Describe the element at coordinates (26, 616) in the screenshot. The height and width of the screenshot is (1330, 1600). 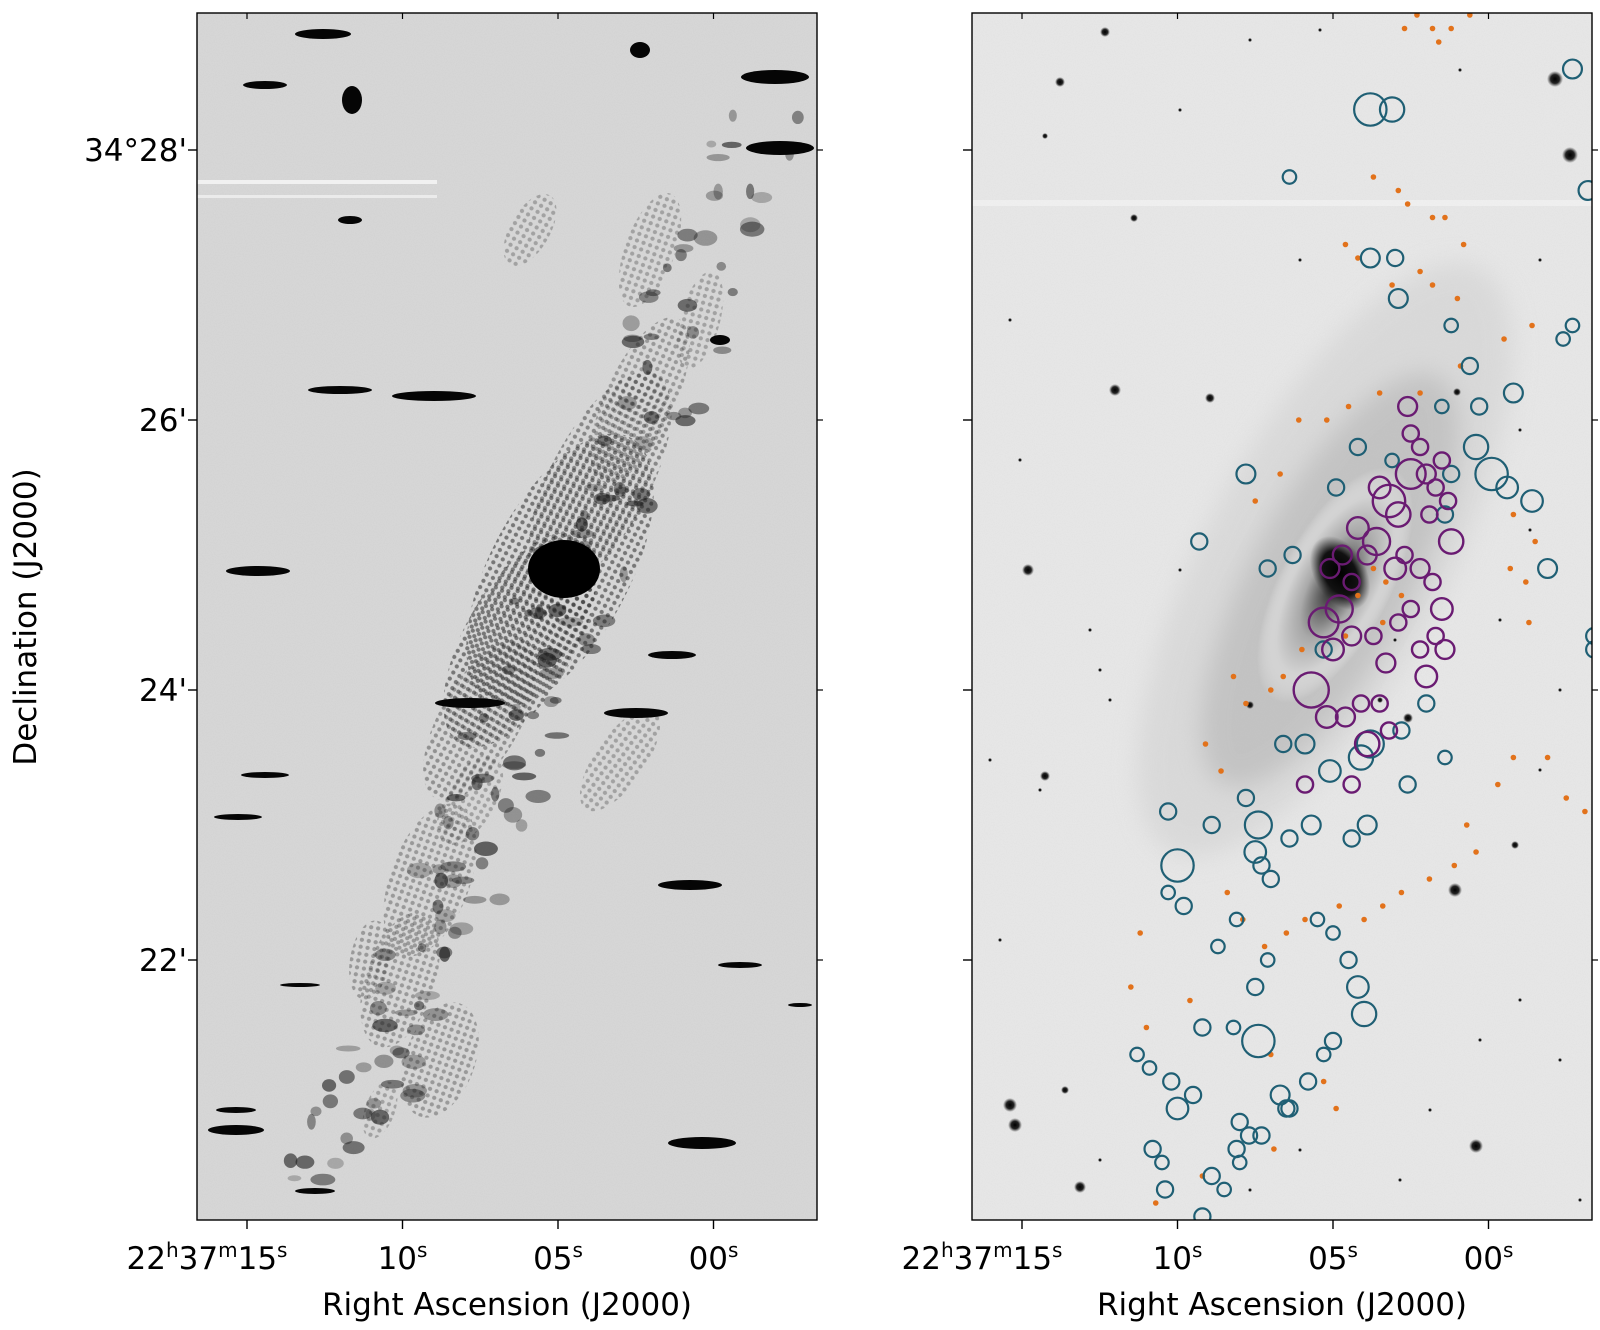
I see `y-axis-title: Declination (J2000)` at that location.